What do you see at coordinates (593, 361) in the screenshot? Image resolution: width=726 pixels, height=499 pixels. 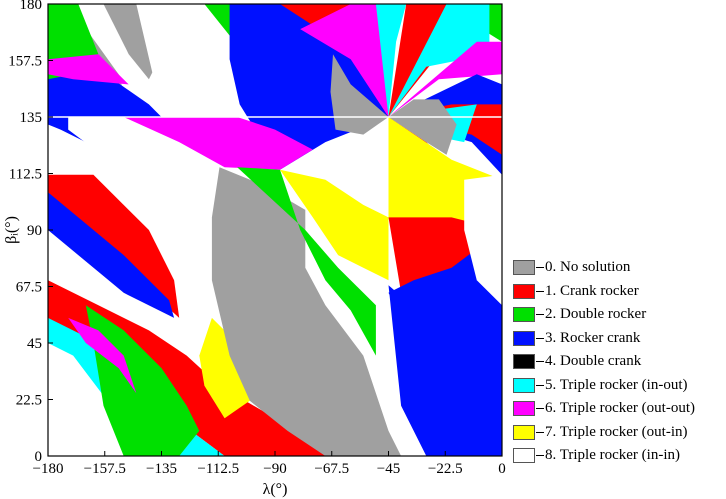 I see `legend-label: 4. Double crank` at bounding box center [593, 361].